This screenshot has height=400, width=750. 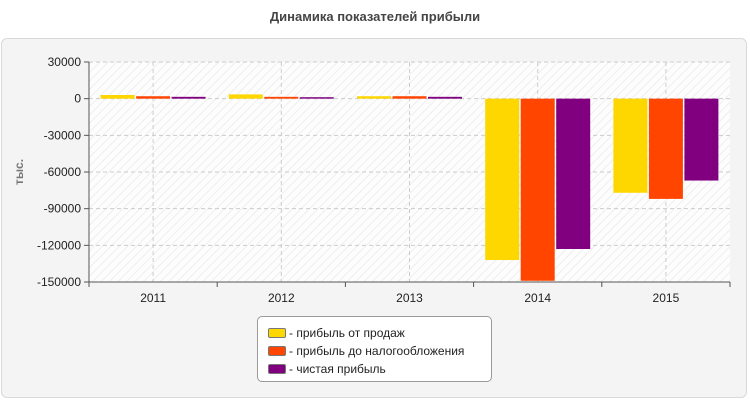 What do you see at coordinates (666, 298) in the screenshot?
I see `x-tick-label: 2015` at bounding box center [666, 298].